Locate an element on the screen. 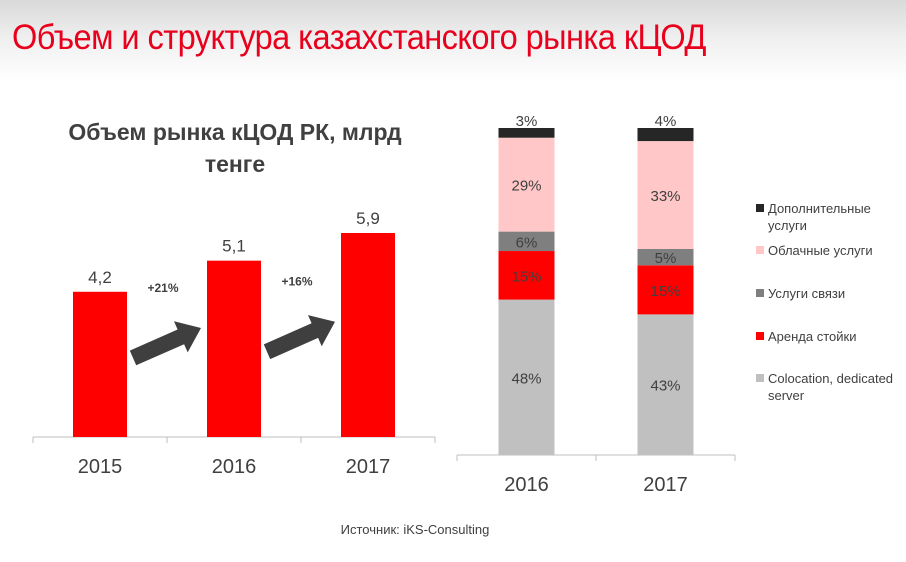  bar-2016 is located at coordinates (234, 348).